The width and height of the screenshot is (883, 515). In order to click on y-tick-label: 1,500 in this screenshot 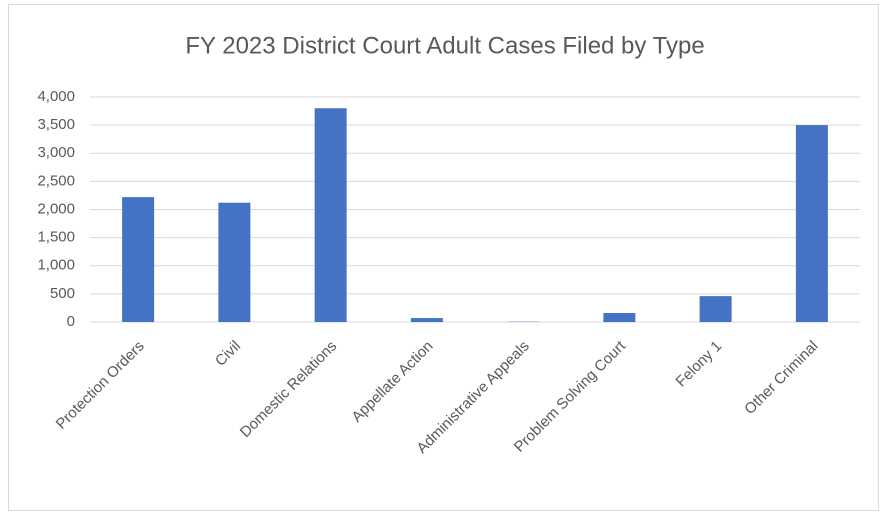, I will do `click(56, 237)`.